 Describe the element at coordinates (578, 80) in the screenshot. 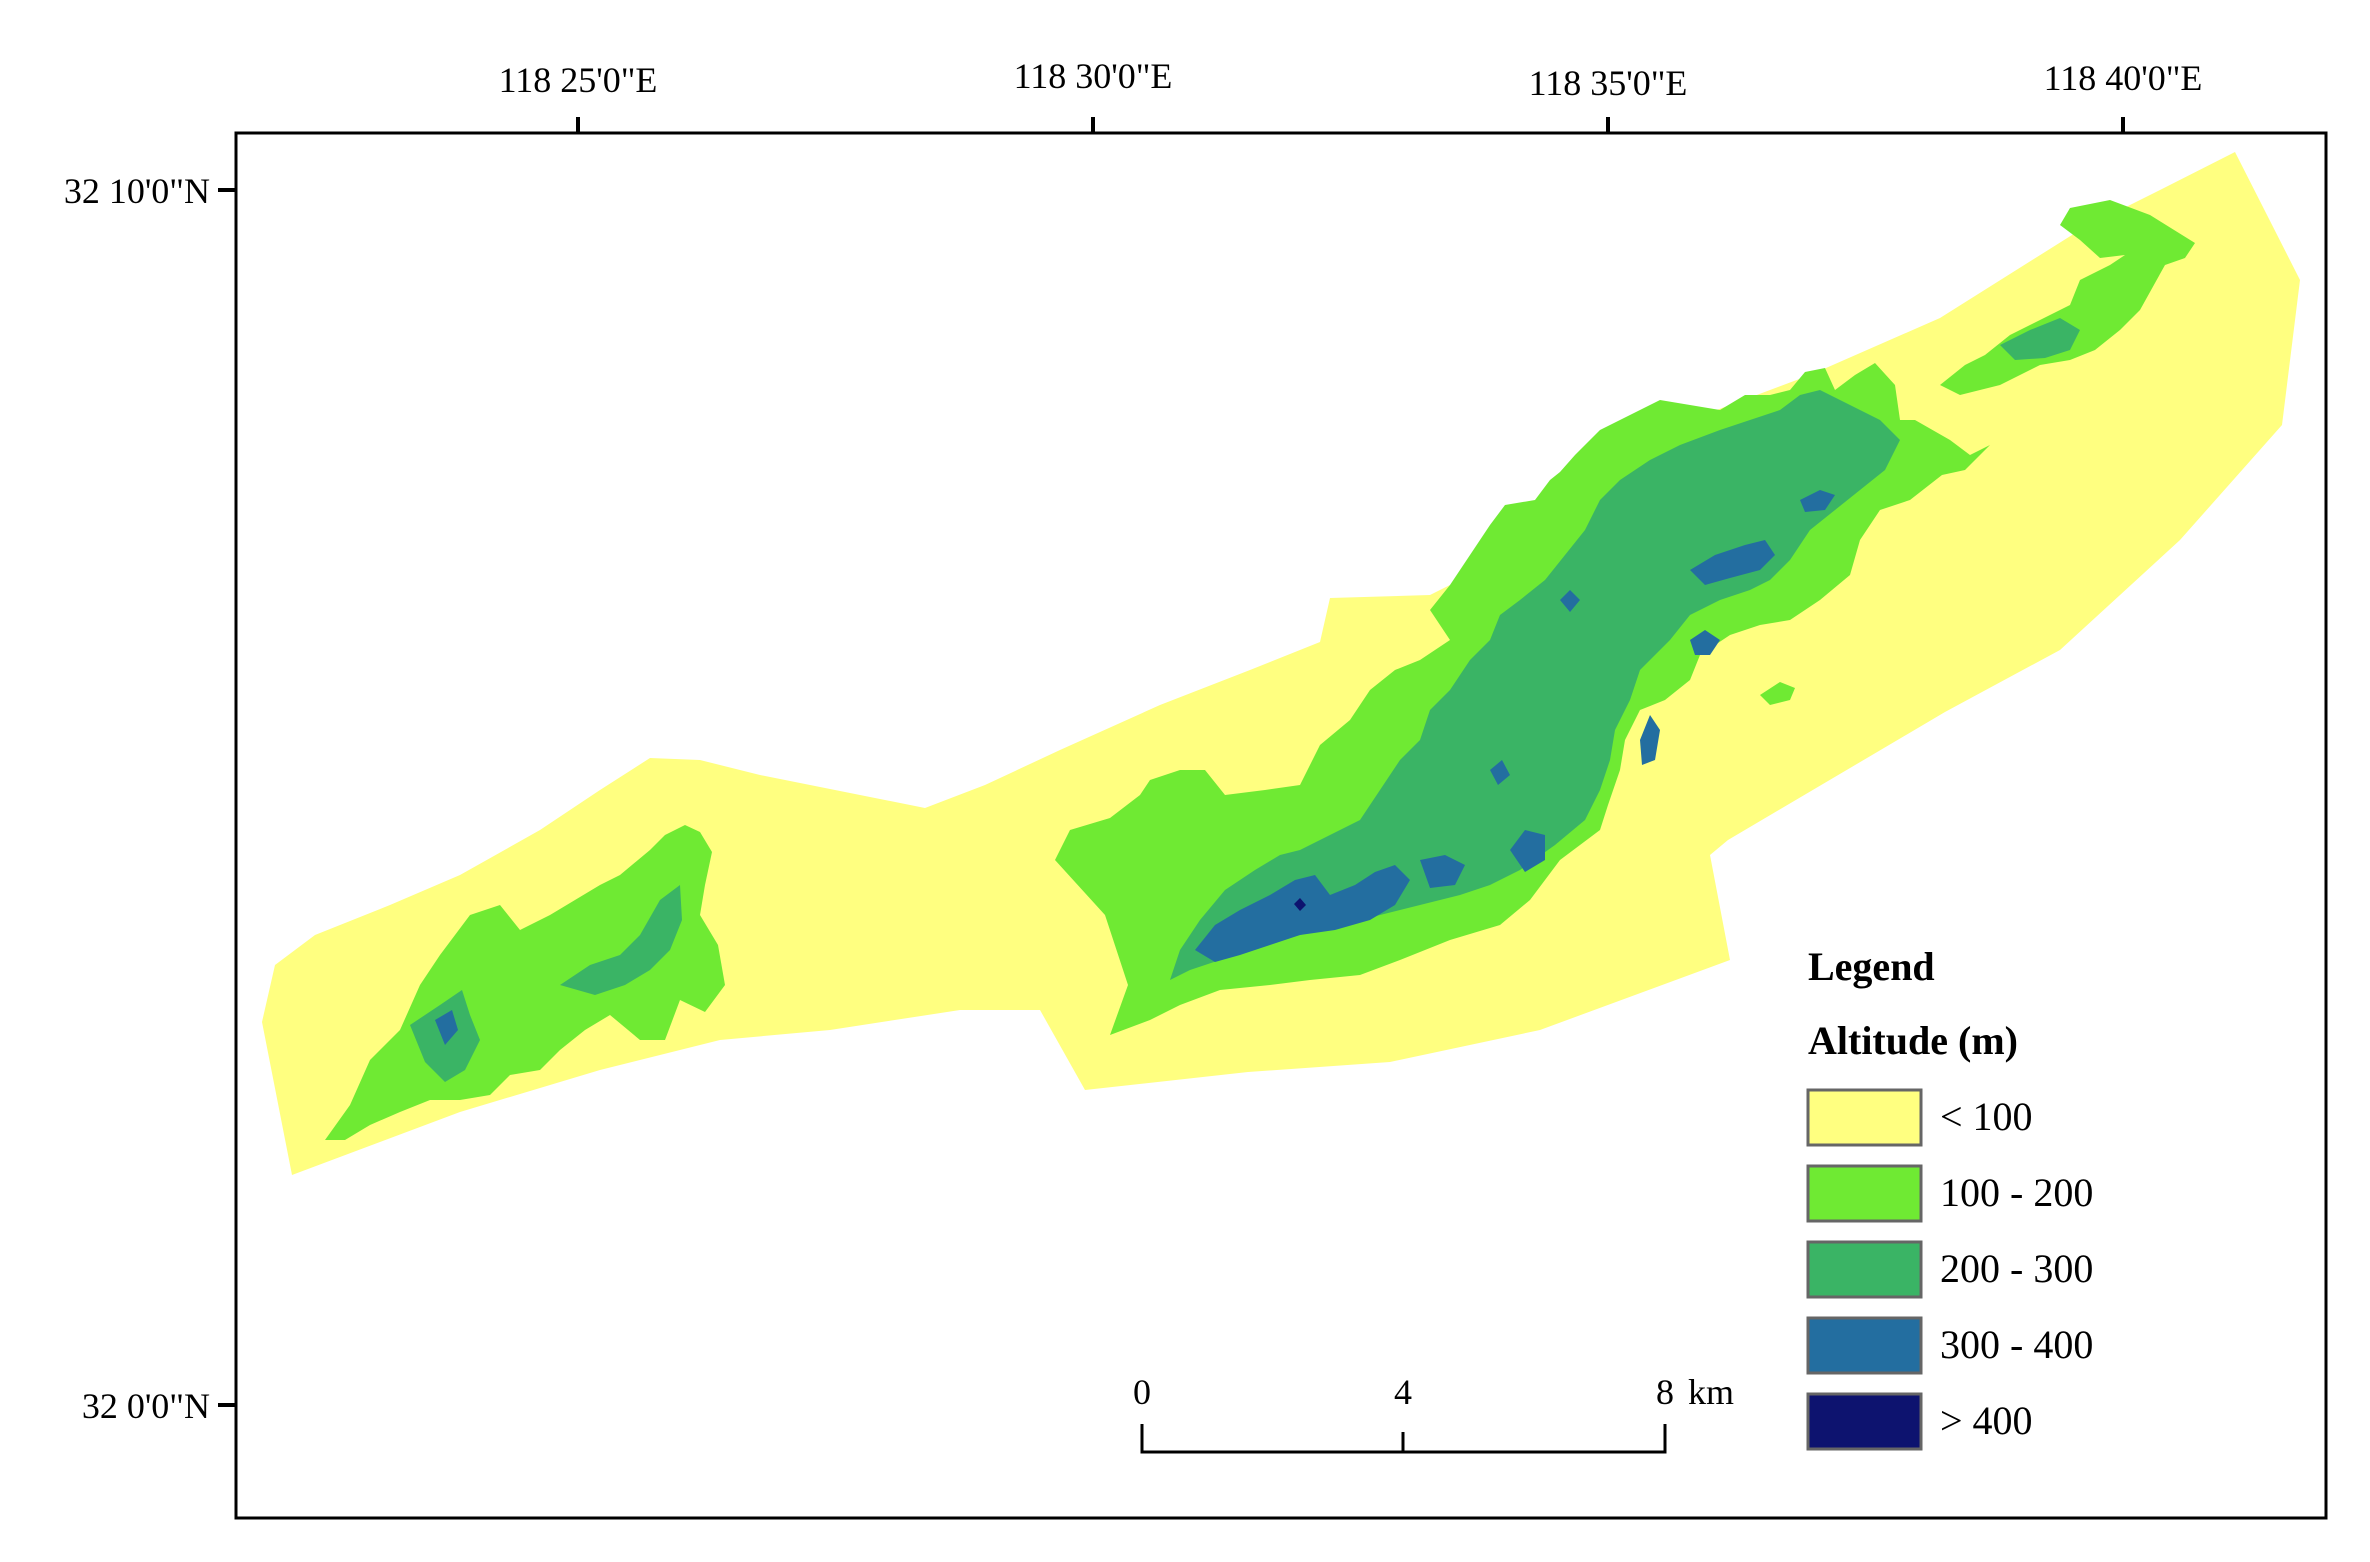

I see `longitude-label: 118 25'0"E` at that location.